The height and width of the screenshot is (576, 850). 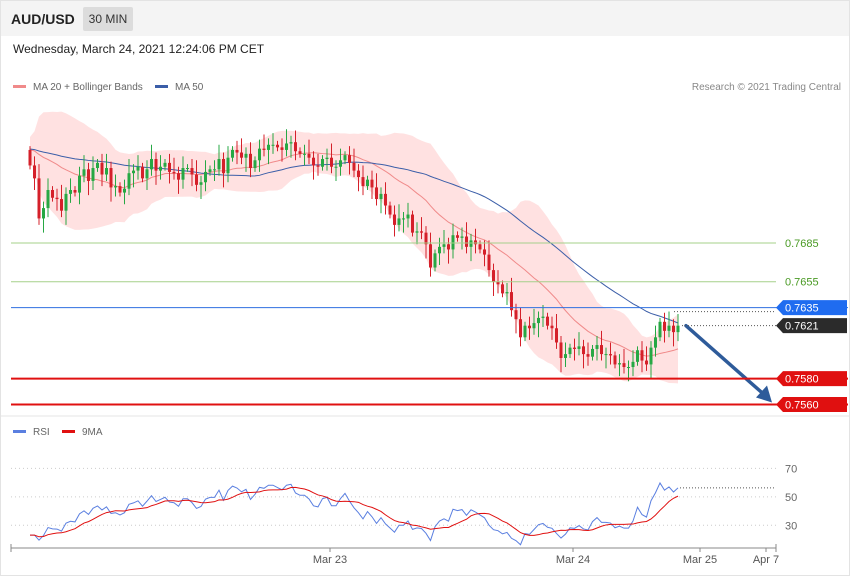 What do you see at coordinates (802, 380) in the screenshot?
I see `support-1-label: 0.7580` at bounding box center [802, 380].